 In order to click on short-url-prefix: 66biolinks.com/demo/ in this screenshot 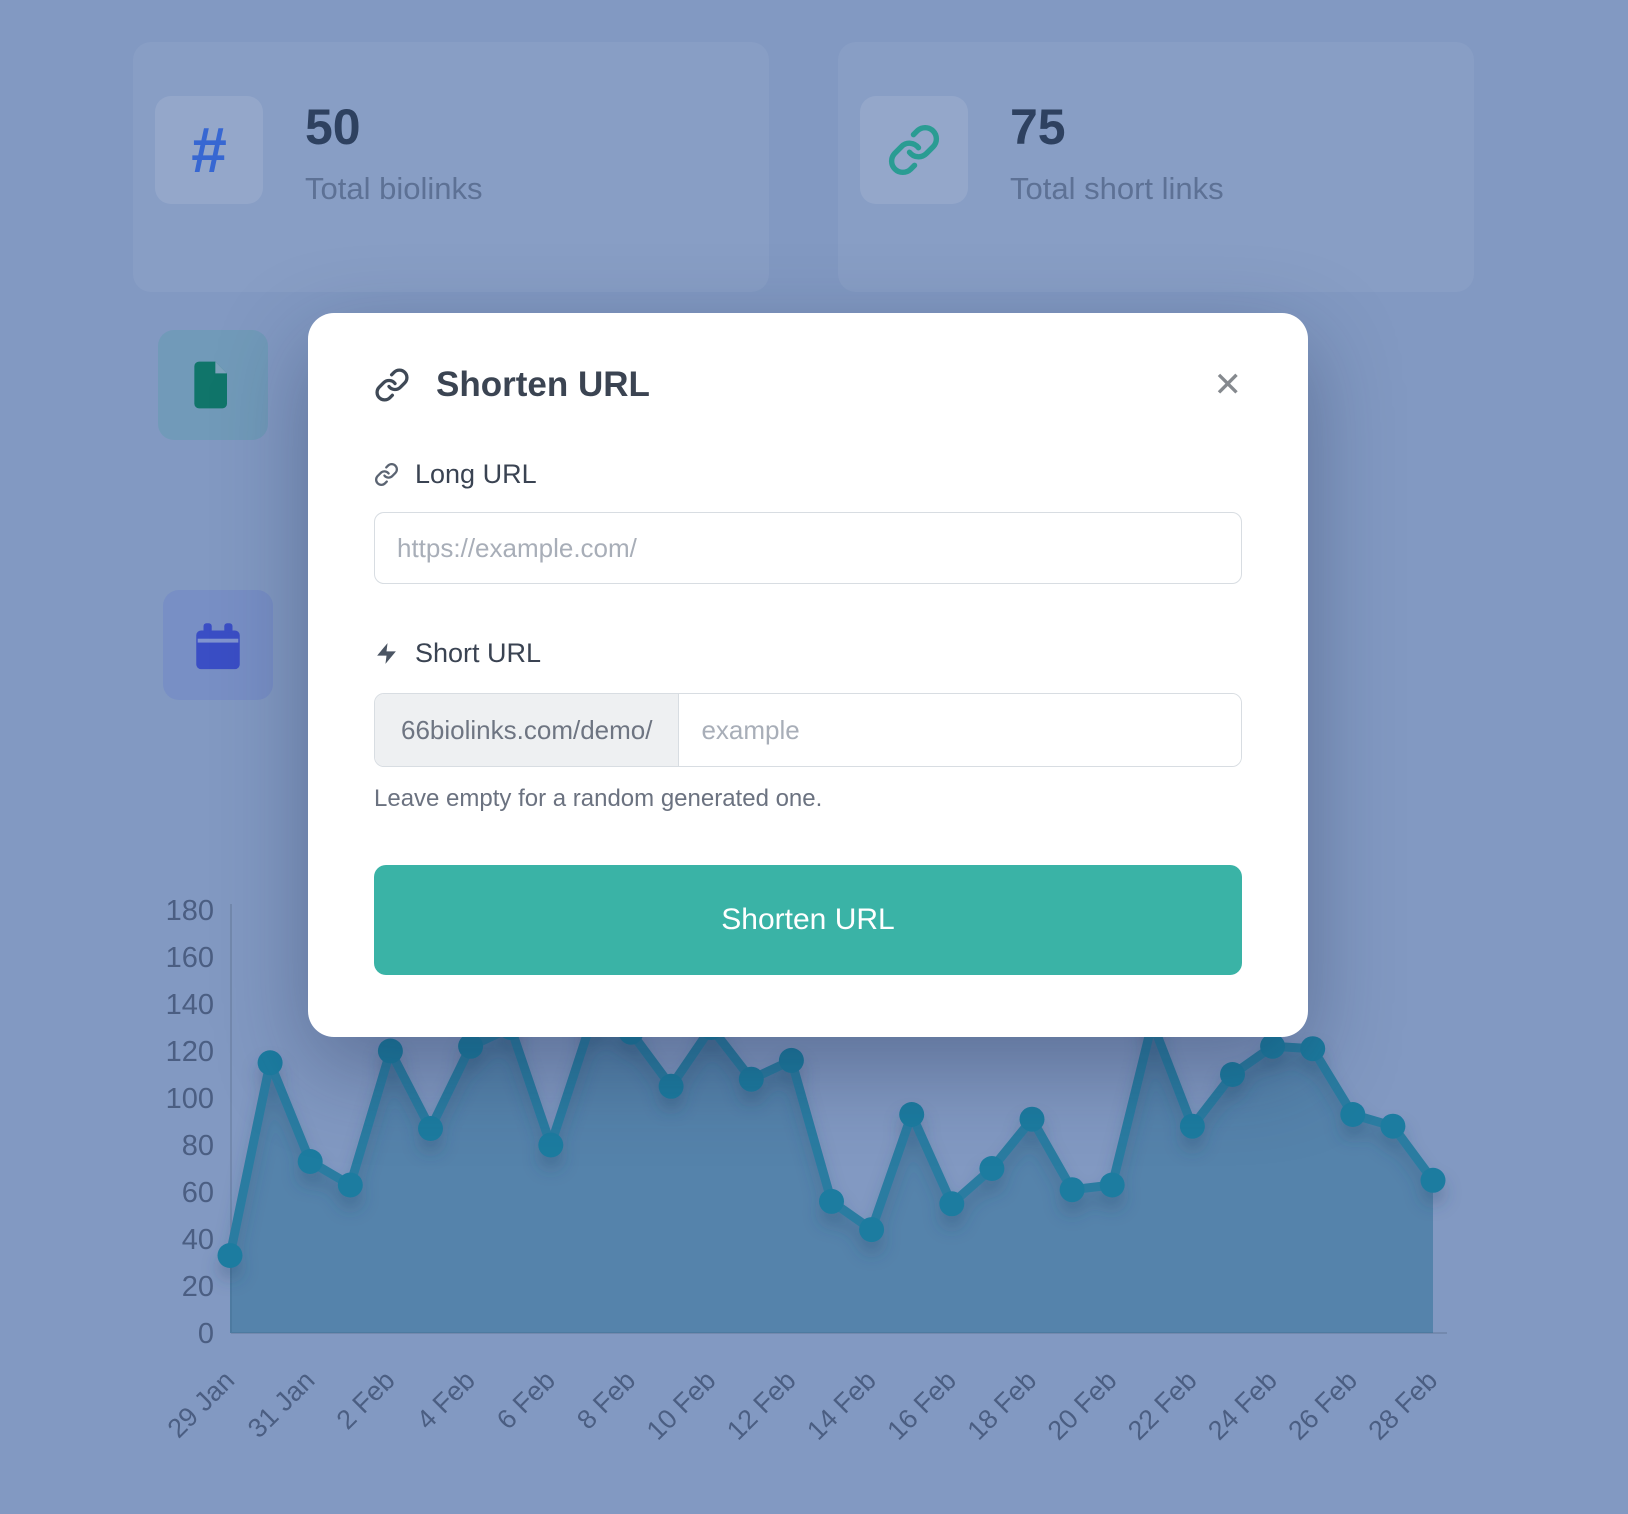, I will do `click(527, 730)`.